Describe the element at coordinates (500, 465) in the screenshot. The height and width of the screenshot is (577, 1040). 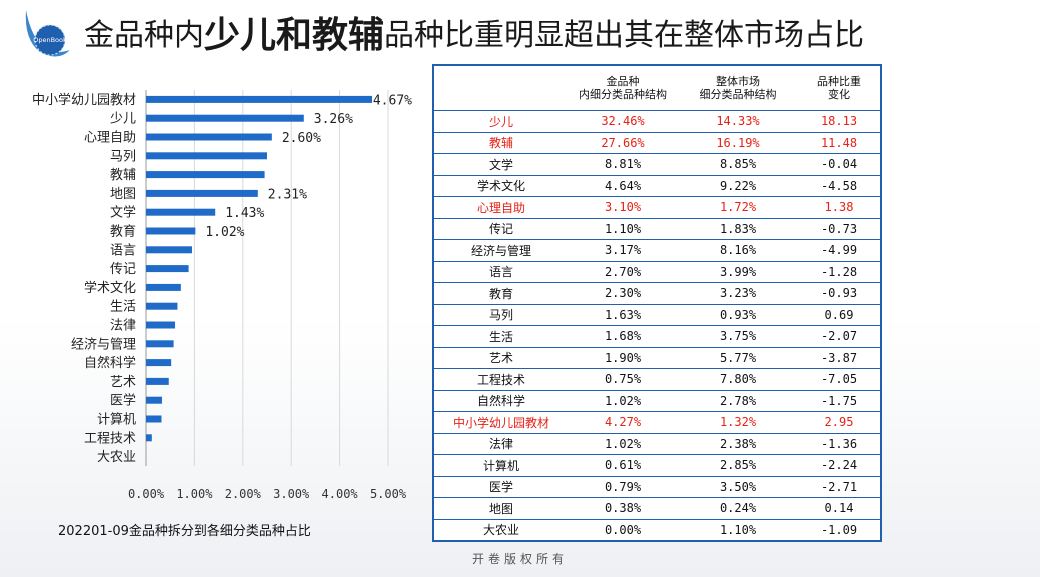
I see `cell-category: 计算机` at that location.